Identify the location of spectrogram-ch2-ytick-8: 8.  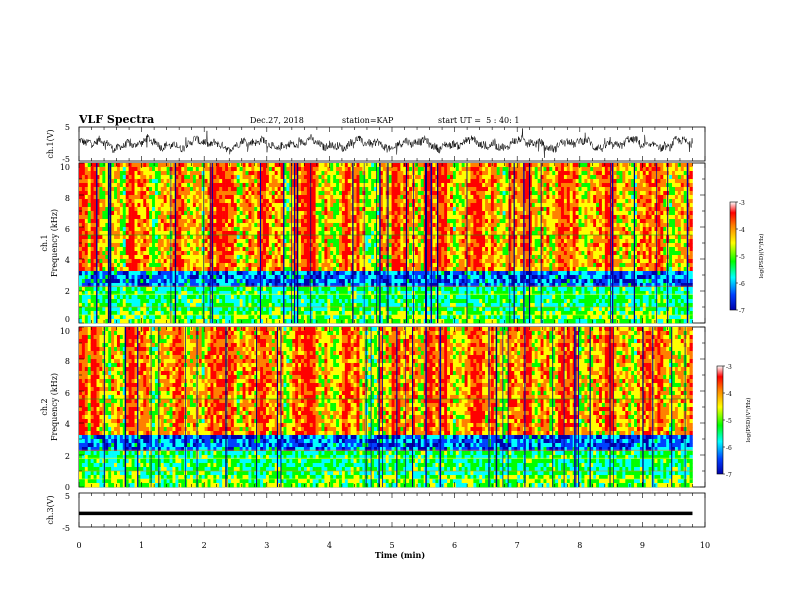
(67, 361).